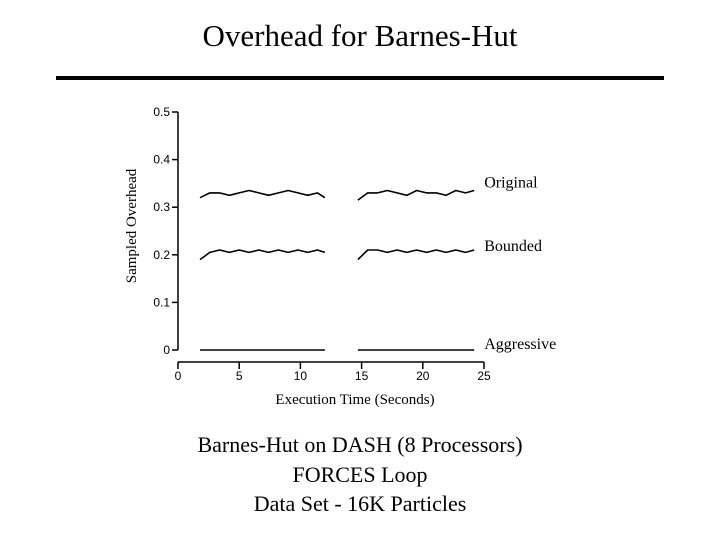 Image resolution: width=720 pixels, height=540 pixels. I want to click on x-axis: 0 5 10 15 20 25, so click(333, 372).